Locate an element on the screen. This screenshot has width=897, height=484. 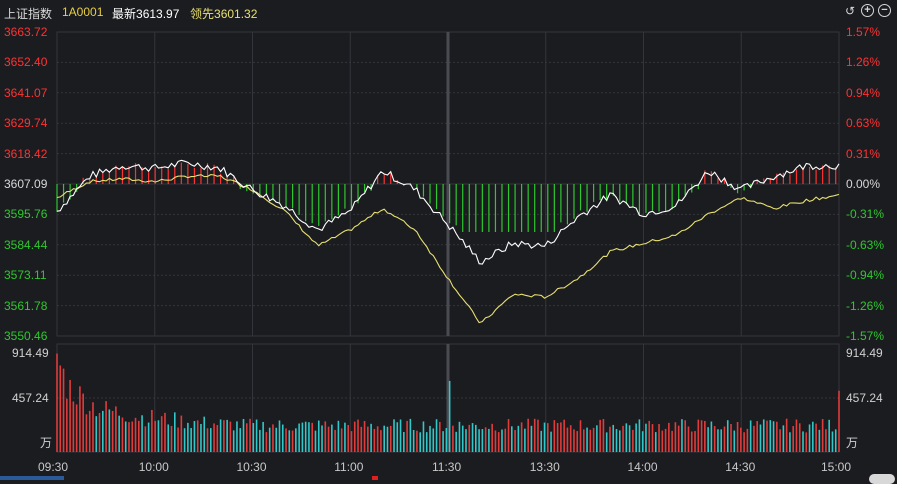
price-axis-label-right: 0.31% is located at coordinates (863, 153).